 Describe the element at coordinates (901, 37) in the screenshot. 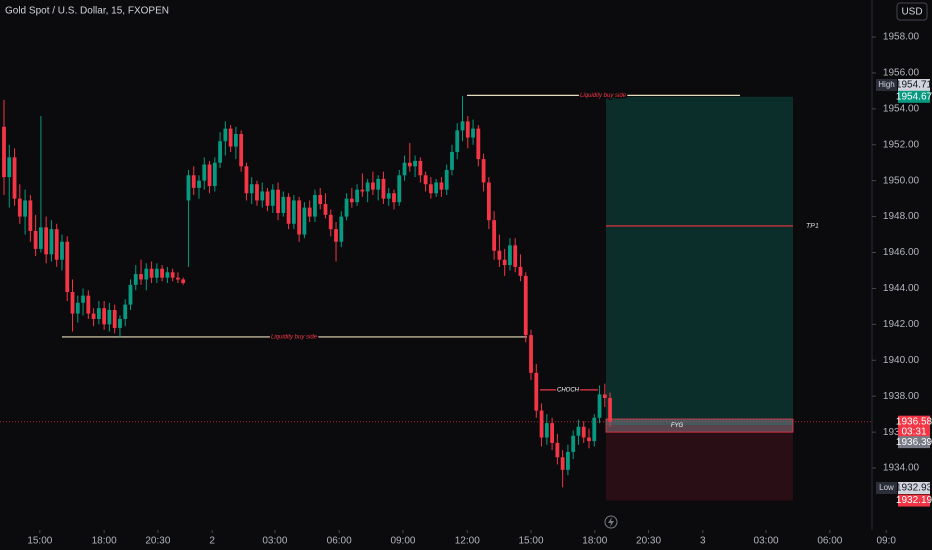

I see `y-tick-label: 1958.00` at that location.